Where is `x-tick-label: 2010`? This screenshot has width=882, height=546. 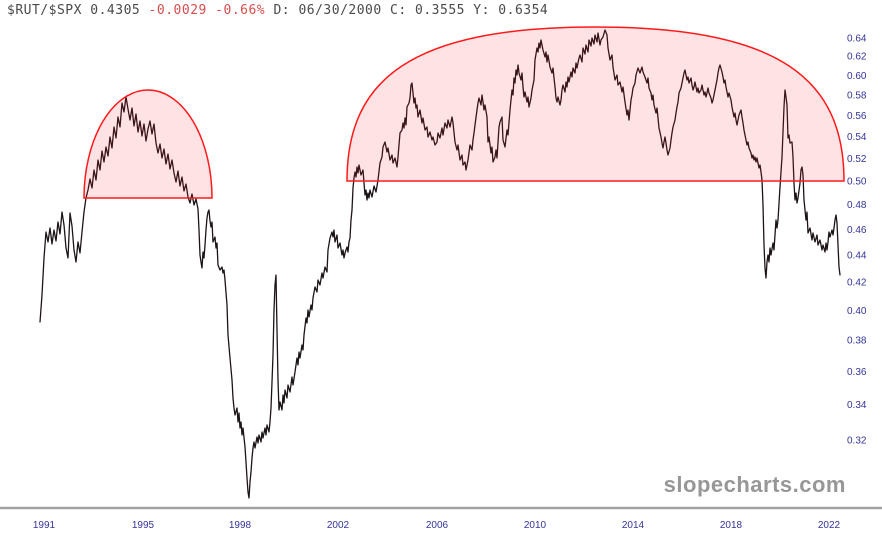 x-tick-label: 2010 is located at coordinates (535, 525).